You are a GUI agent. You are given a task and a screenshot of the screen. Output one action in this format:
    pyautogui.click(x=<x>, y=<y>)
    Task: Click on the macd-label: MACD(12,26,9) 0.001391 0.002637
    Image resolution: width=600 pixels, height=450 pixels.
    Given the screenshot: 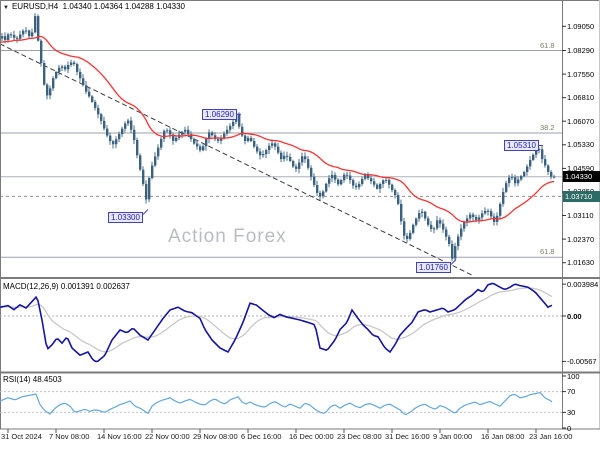 What is the action you would take?
    pyautogui.click(x=66, y=286)
    